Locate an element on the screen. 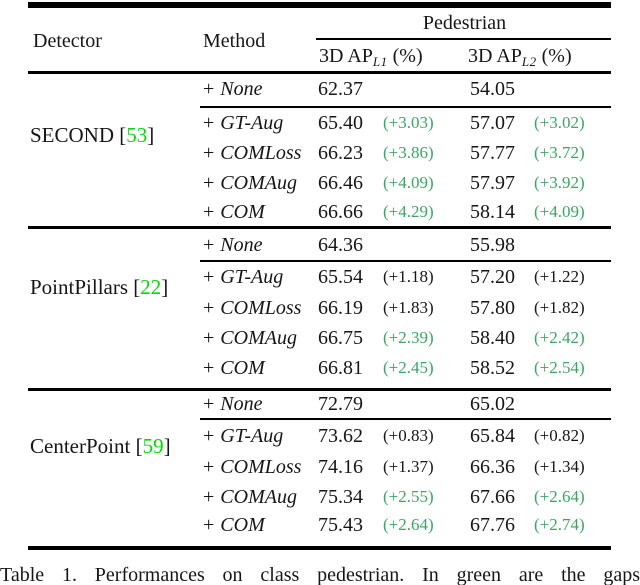 The height and width of the screenshot is (585, 640). ap-l2-value: 57.97 is located at coordinates (492, 183).